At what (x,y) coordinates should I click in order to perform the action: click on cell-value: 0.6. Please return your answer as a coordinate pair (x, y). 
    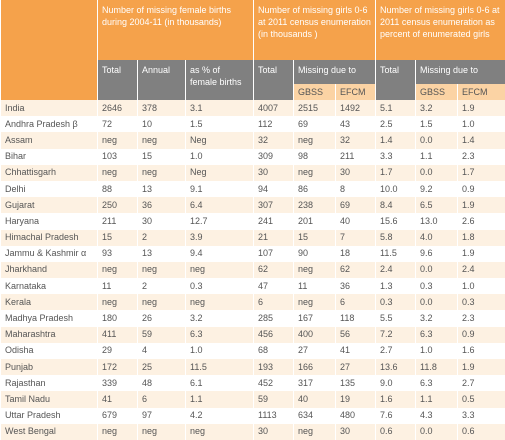
    Looking at the image, I should click on (396, 432).